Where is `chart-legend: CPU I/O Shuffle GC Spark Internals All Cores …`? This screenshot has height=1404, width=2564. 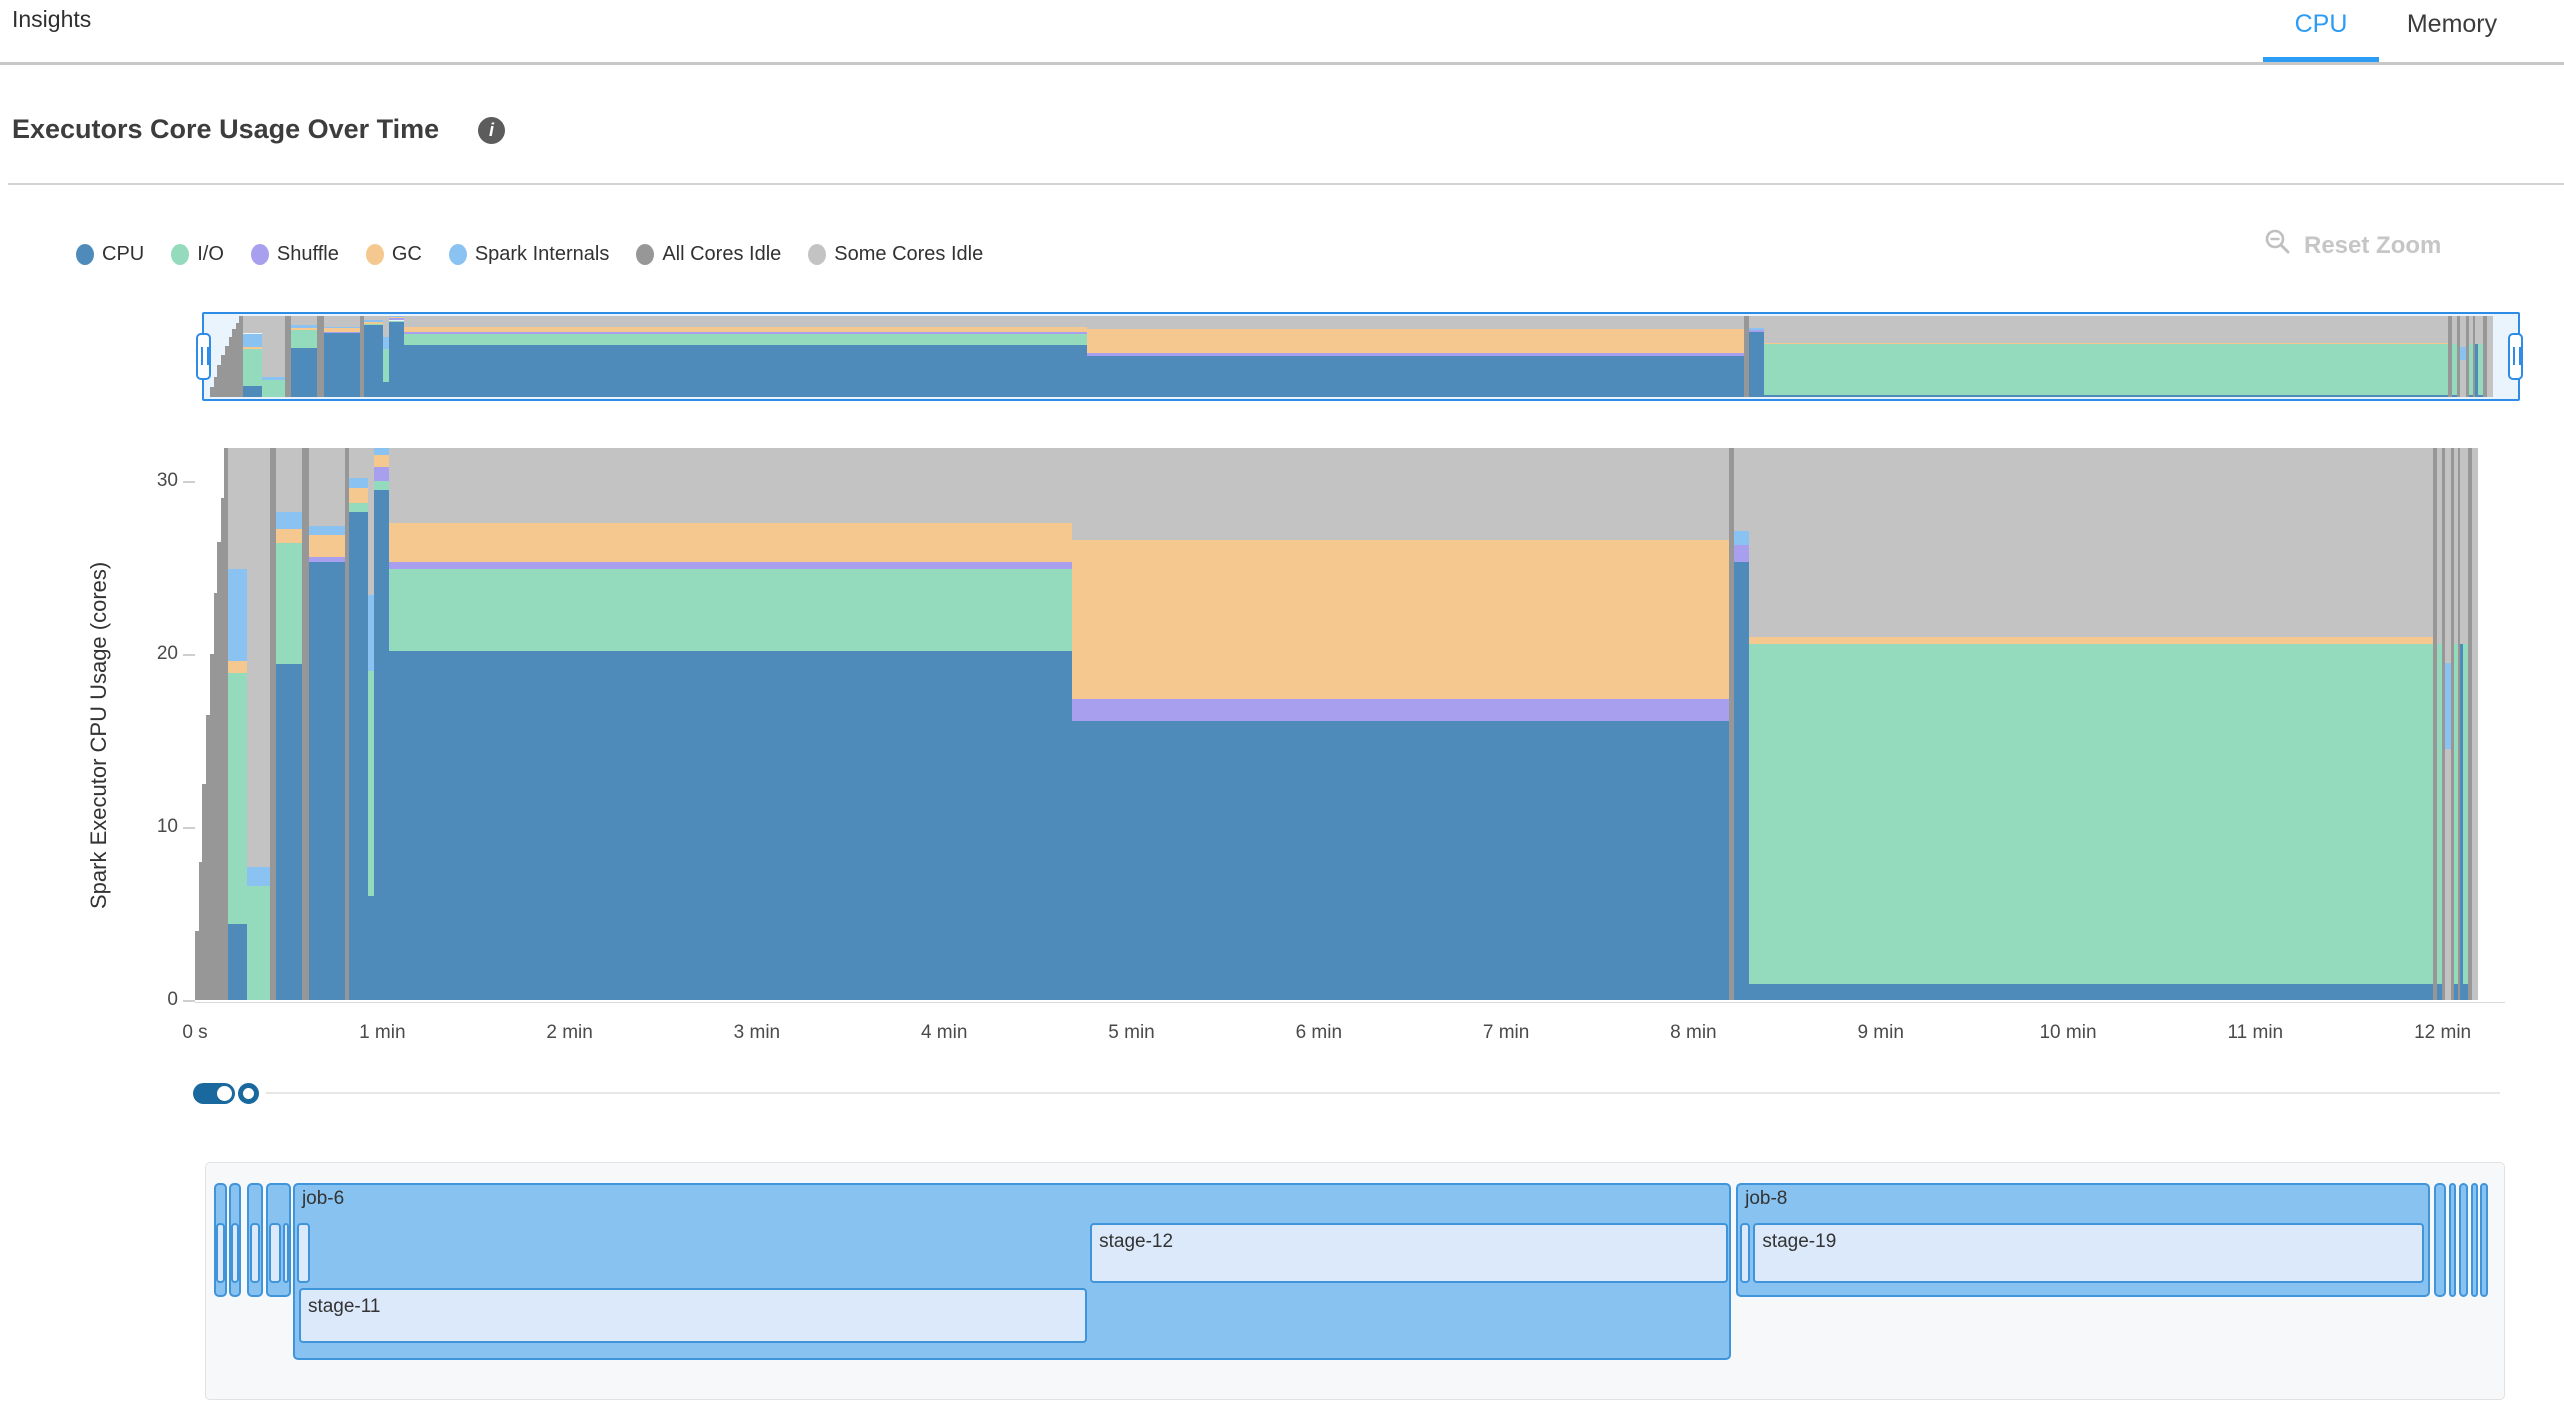 chart-legend: CPU I/O Shuffle GC Spark Internals All Cores … is located at coordinates (529, 254).